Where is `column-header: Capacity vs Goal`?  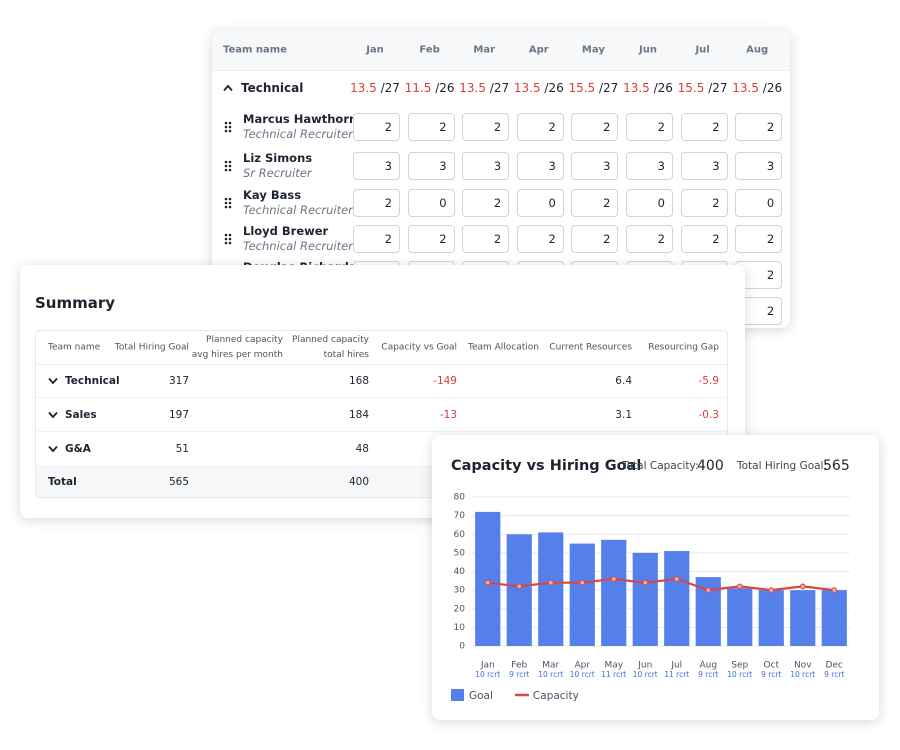 column-header: Capacity vs Goal is located at coordinates (419, 348).